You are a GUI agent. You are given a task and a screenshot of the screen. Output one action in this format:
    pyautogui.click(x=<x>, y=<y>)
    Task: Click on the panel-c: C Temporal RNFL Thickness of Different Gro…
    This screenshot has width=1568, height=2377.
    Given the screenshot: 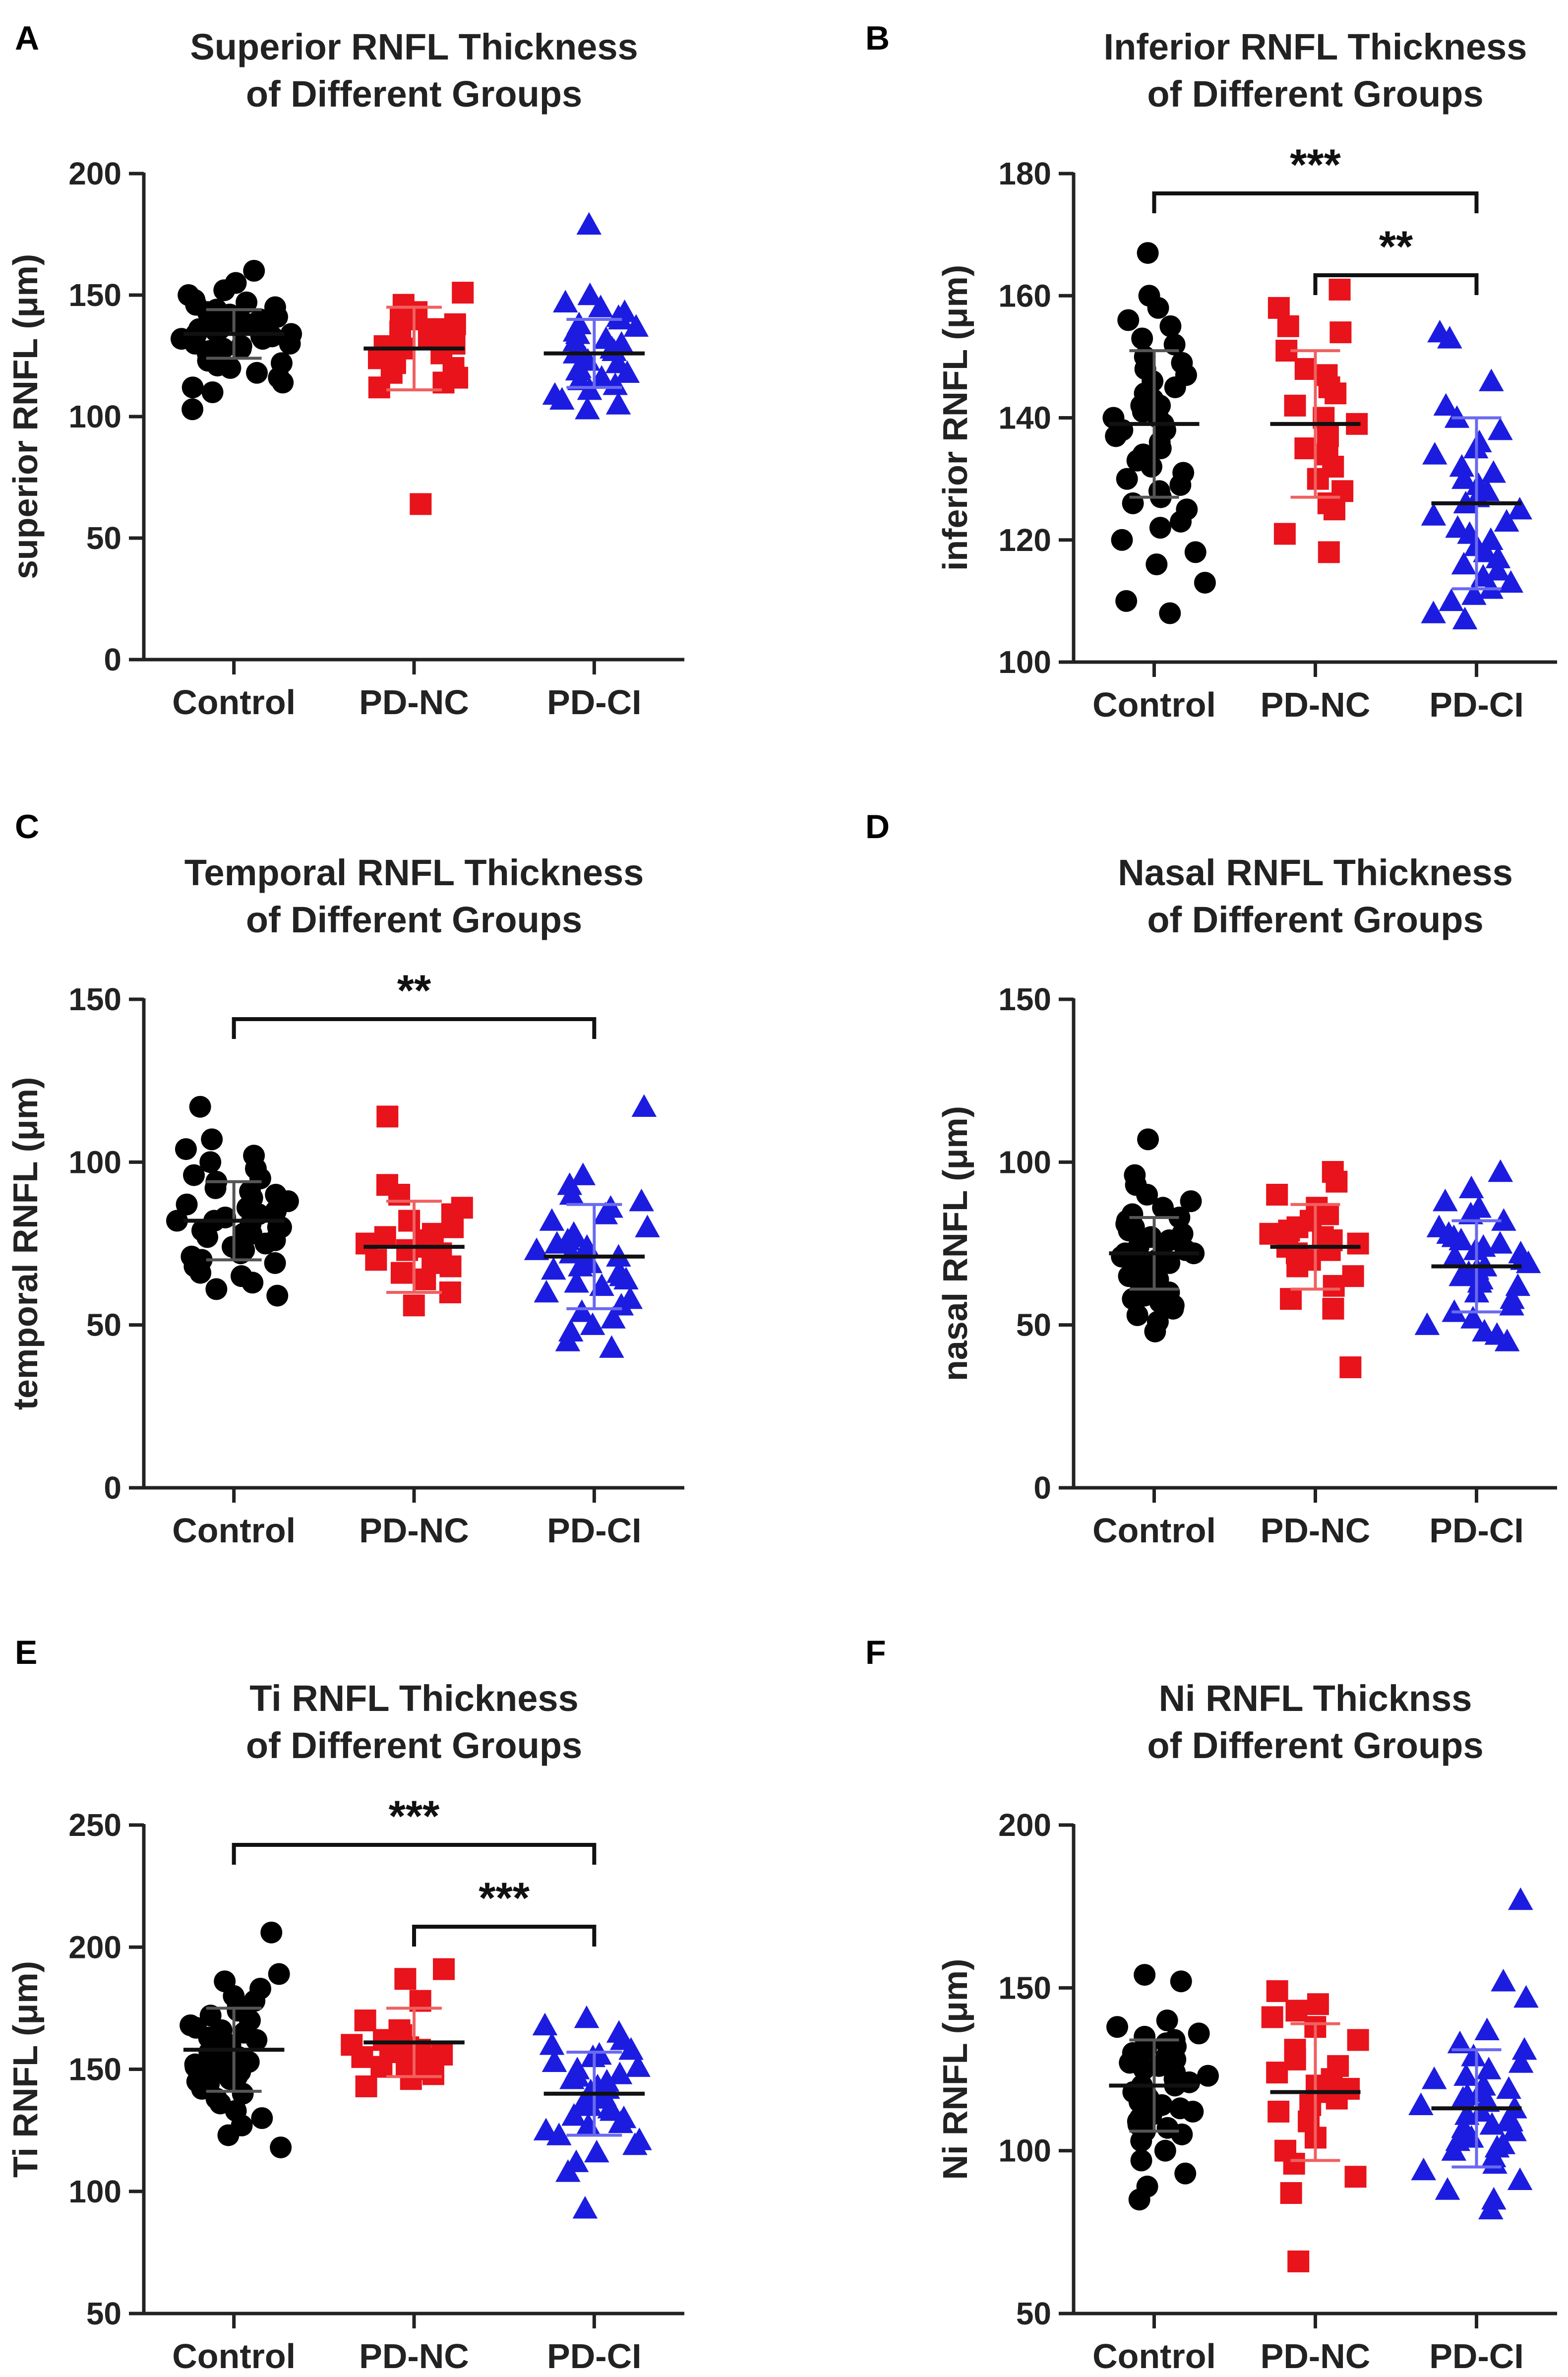 What is the action you would take?
    pyautogui.click(x=345, y=1179)
    